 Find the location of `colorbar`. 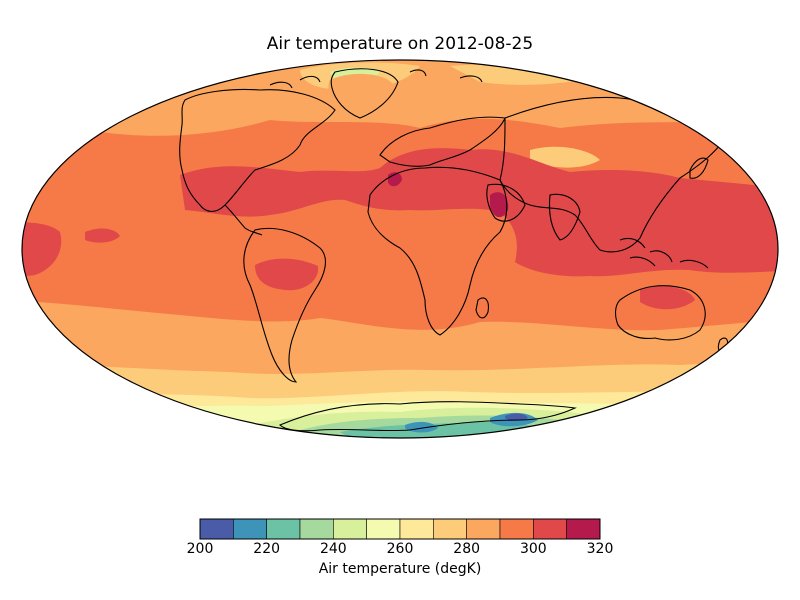

colorbar is located at coordinates (400, 529).